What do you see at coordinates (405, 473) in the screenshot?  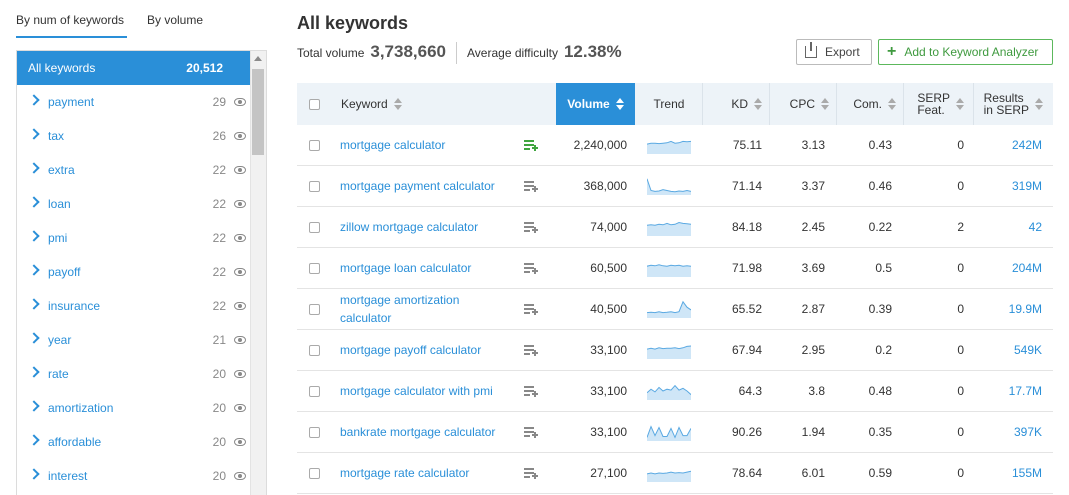 I see `keyword-link: mortgage rate calculator` at bounding box center [405, 473].